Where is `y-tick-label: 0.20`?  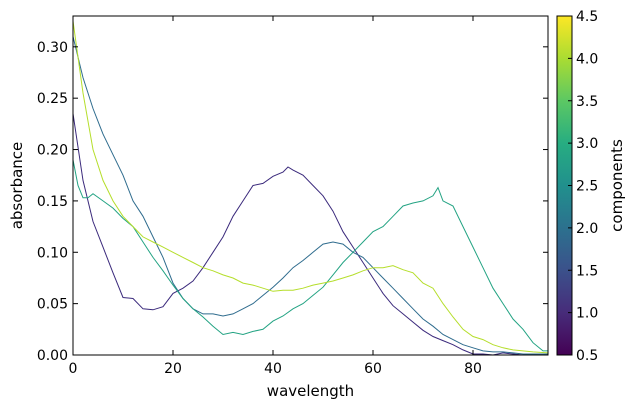
y-tick-label: 0.20 is located at coordinates (52, 151).